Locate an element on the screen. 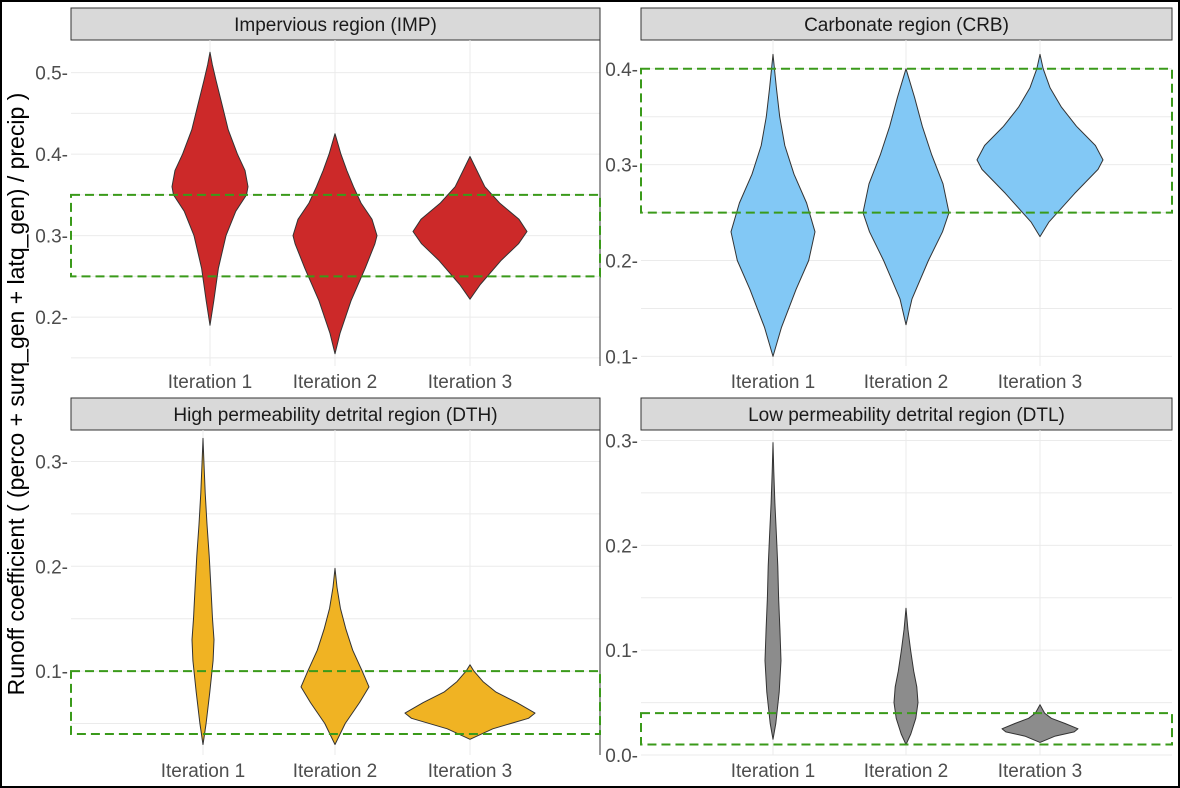  y-tick-label: 0.5- is located at coordinates (51, 74).